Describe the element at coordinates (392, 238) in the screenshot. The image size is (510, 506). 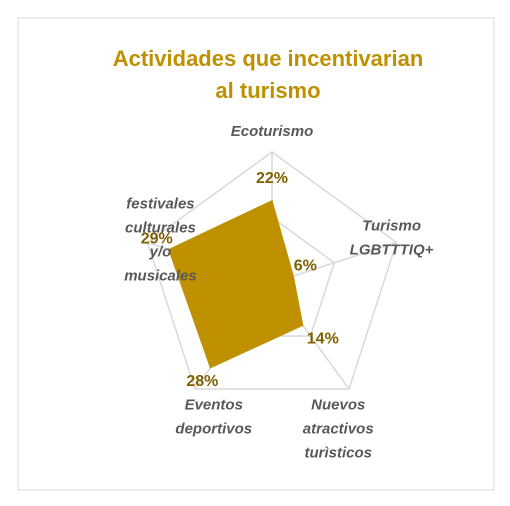
I see `category-label: Turismo LGBTTTIQ+` at that location.